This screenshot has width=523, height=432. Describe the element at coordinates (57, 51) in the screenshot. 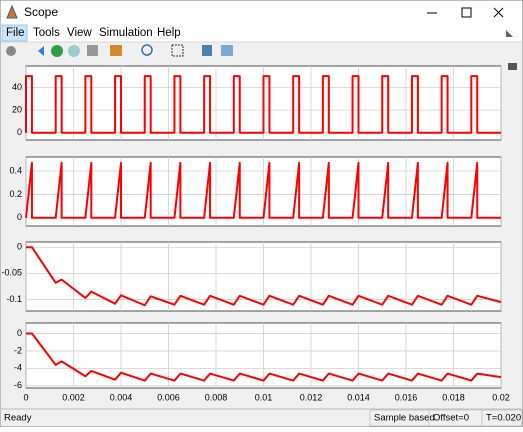

I see `run-icon` at that location.